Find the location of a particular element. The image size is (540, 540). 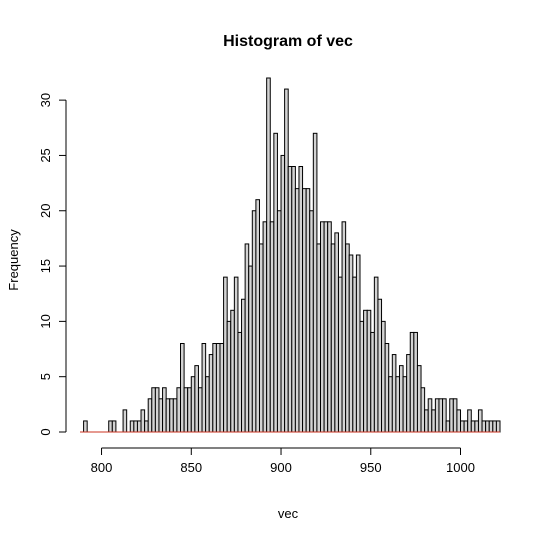

chart-title: Histogram of vec is located at coordinates (288, 41).